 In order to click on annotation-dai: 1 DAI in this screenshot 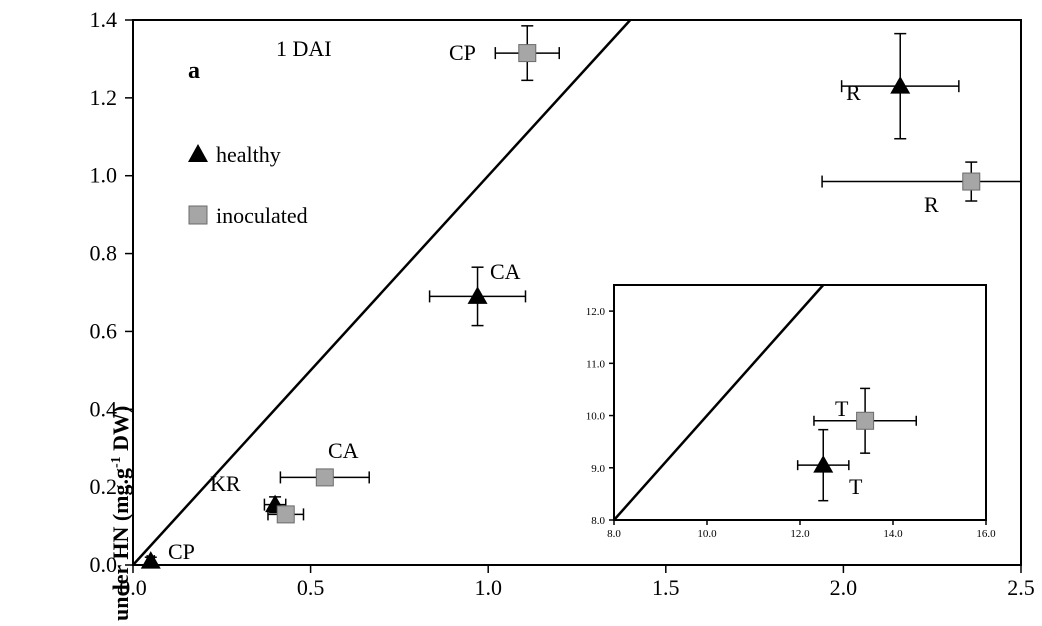, I will do `click(304, 48)`.